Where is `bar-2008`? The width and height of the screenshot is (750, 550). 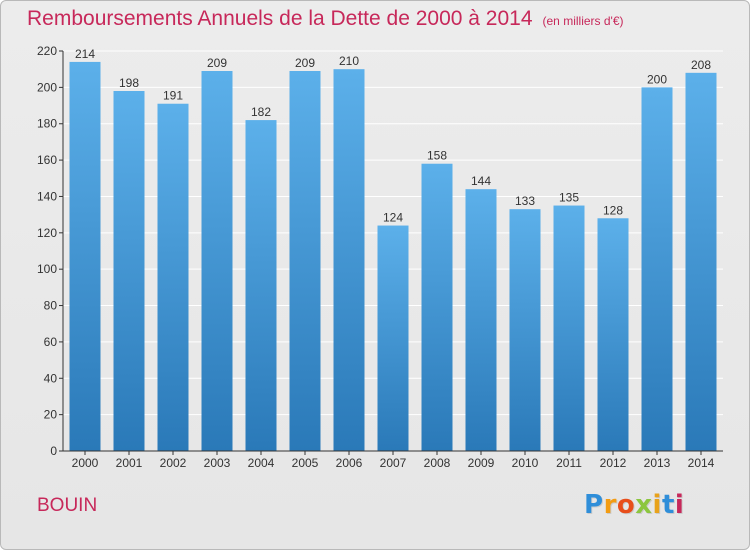 bar-2008 is located at coordinates (437, 307).